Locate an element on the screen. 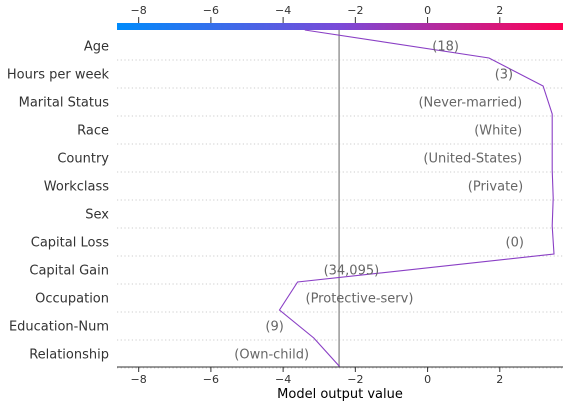 This screenshot has width=570, height=407. feature-label: Race is located at coordinates (93, 131).